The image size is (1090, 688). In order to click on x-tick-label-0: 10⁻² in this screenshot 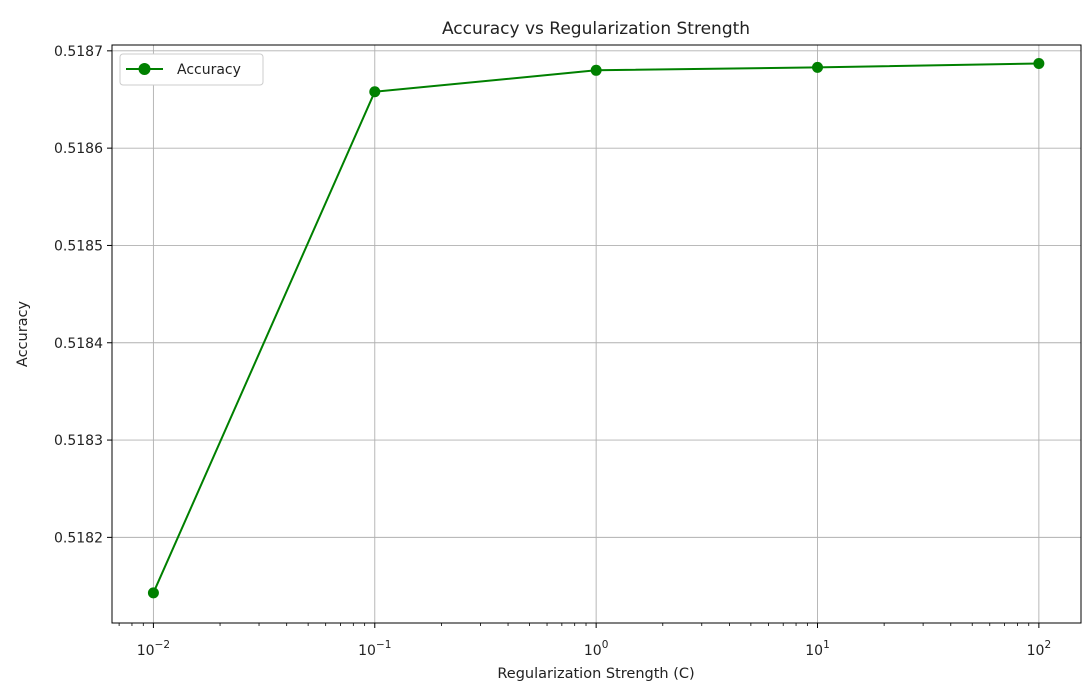, I will do `click(153, 649)`.